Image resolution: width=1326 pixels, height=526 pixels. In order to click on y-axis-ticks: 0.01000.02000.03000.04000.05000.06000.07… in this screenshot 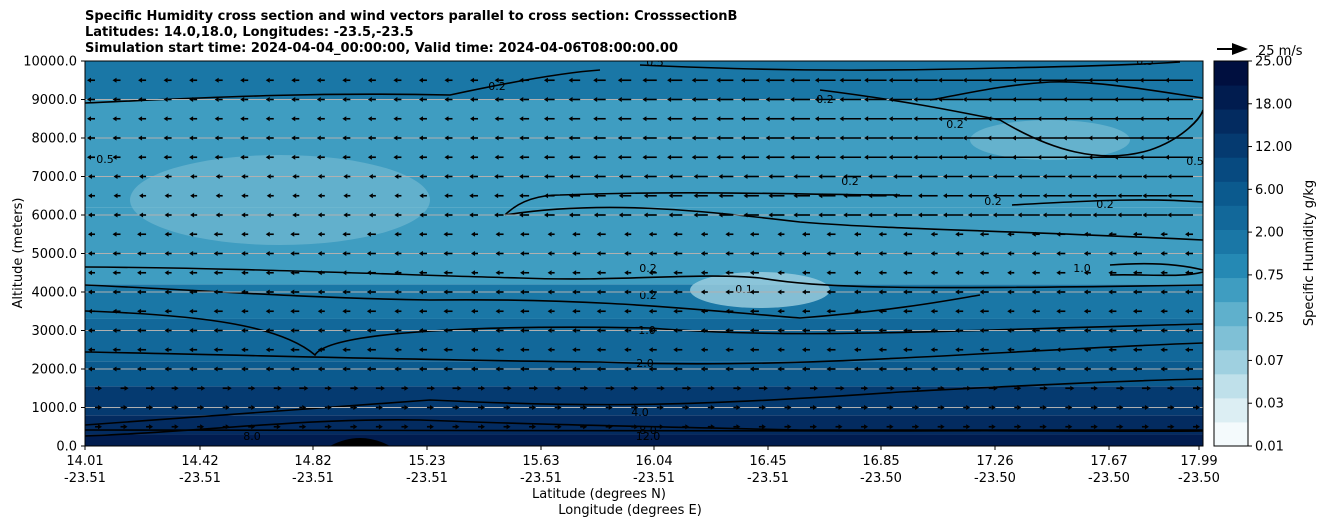, I will do `click(54, 255)`.